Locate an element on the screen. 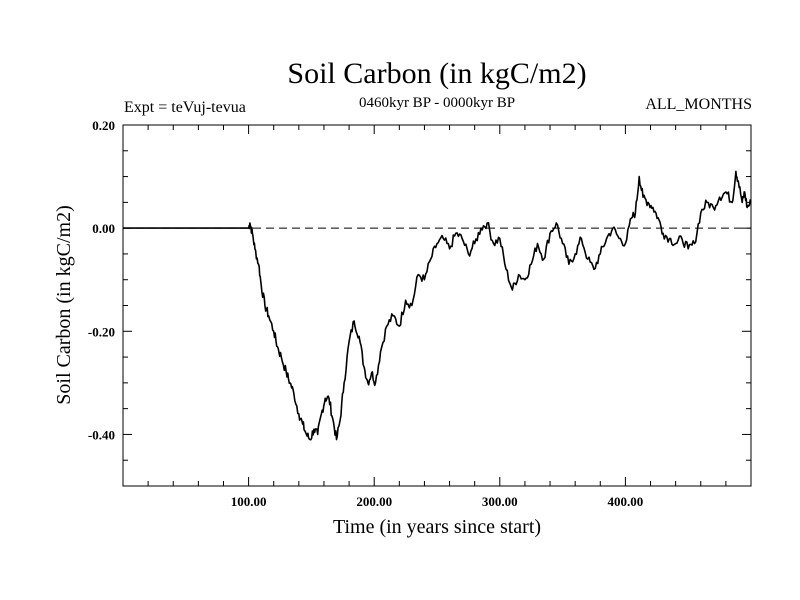  months-label: ALL_MONTHS is located at coordinates (698, 104).